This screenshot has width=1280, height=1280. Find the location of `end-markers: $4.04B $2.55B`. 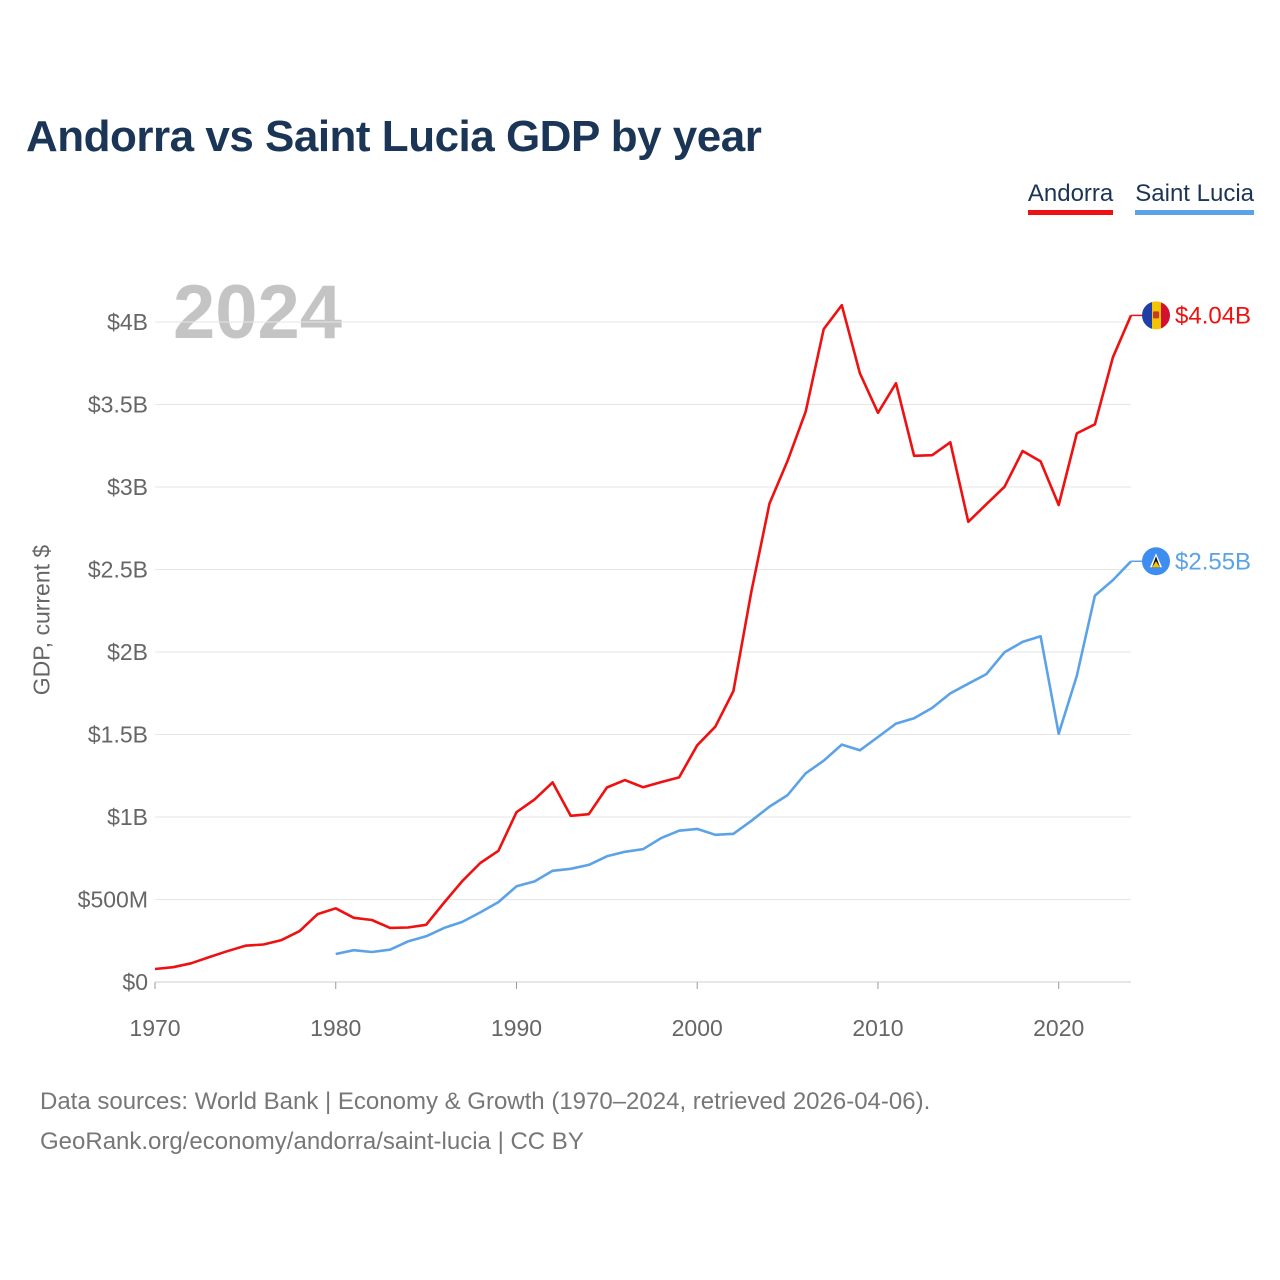

end-markers: $4.04B $2.55B is located at coordinates (1191, 438).